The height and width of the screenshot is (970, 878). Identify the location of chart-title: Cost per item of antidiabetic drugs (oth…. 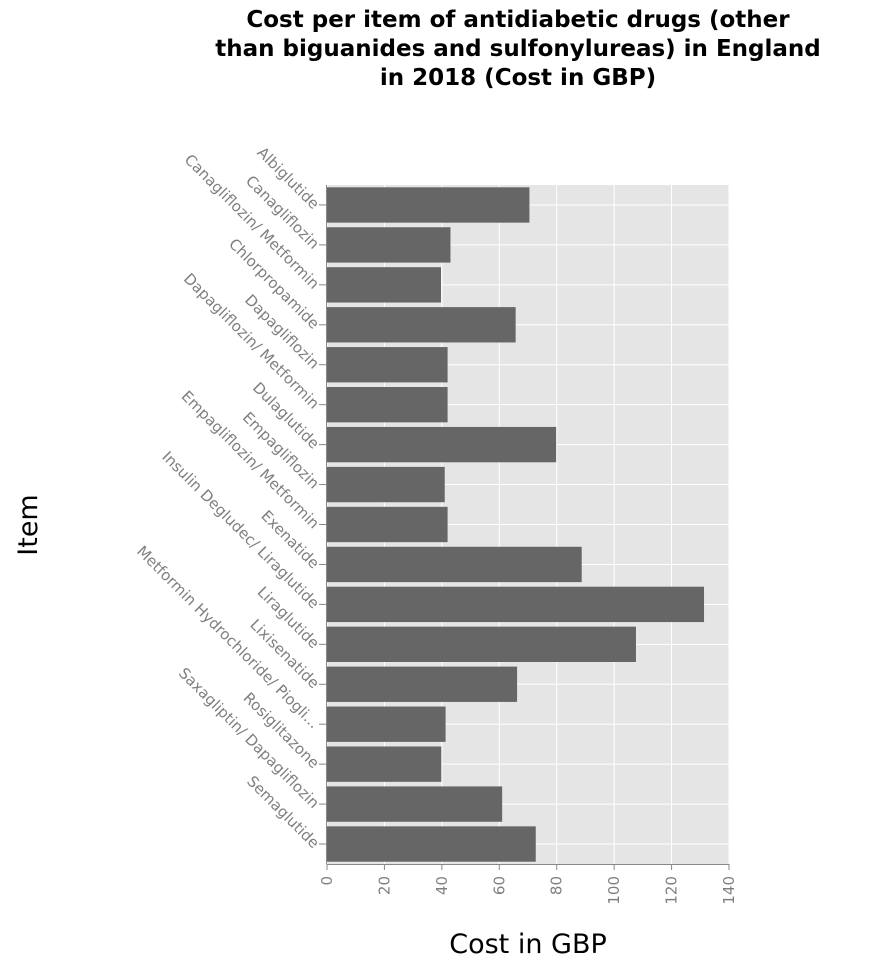
(518, 49).